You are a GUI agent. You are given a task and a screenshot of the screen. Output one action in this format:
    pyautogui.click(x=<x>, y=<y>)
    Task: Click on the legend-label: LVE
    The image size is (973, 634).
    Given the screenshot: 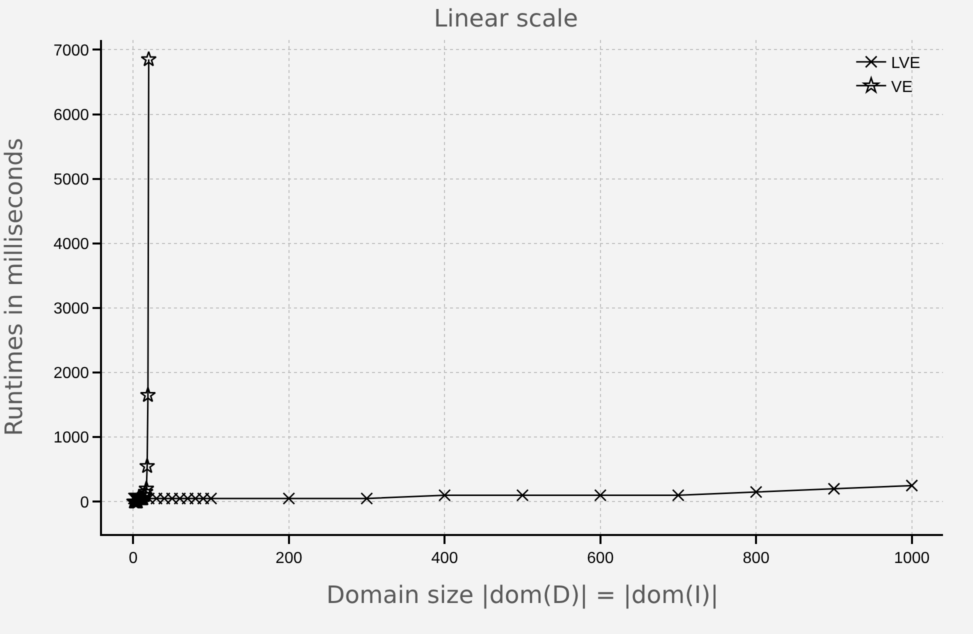 What is the action you would take?
    pyautogui.click(x=905, y=63)
    